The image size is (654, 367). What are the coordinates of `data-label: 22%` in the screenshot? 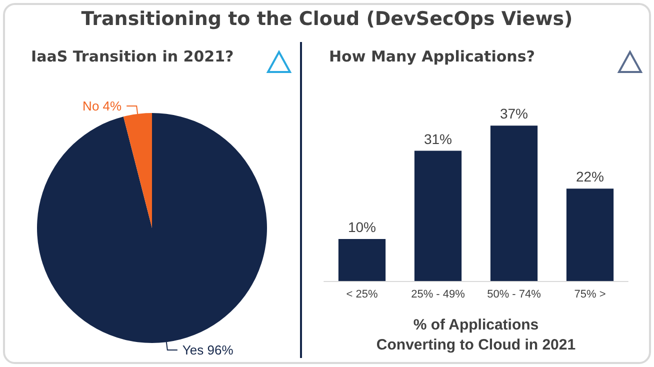 It's located at (590, 176).